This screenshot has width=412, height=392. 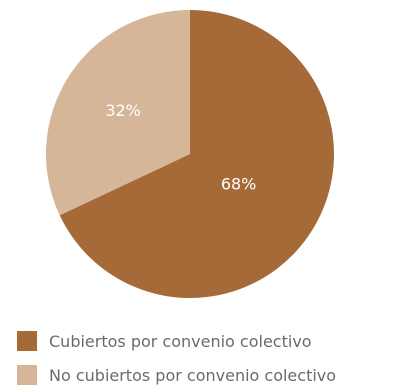 I want to click on legend-item-not-covered: No cubiertos por convenio colectivo, so click(x=176, y=375).